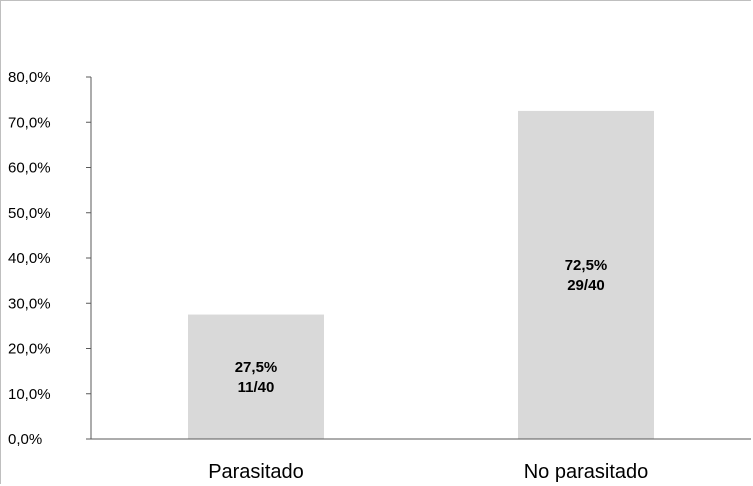 The height and width of the screenshot is (486, 753). Describe the element at coordinates (29, 394) in the screenshot. I see `y-tick-label: 10,0%` at that location.